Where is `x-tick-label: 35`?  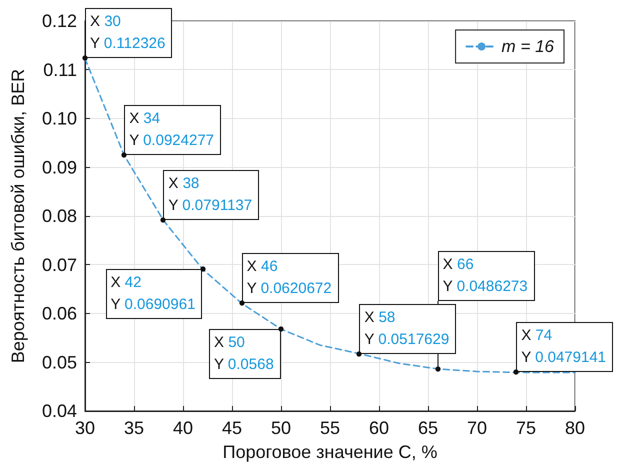 x-tick-label: 35 is located at coordinates (134, 428).